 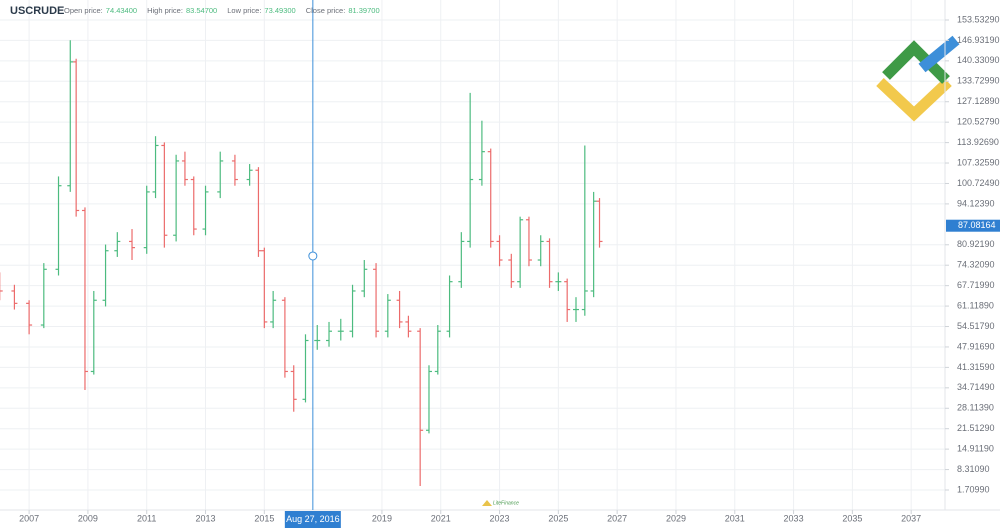 What do you see at coordinates (558, 518) in the screenshot?
I see `x-tick-label: 2025` at bounding box center [558, 518].